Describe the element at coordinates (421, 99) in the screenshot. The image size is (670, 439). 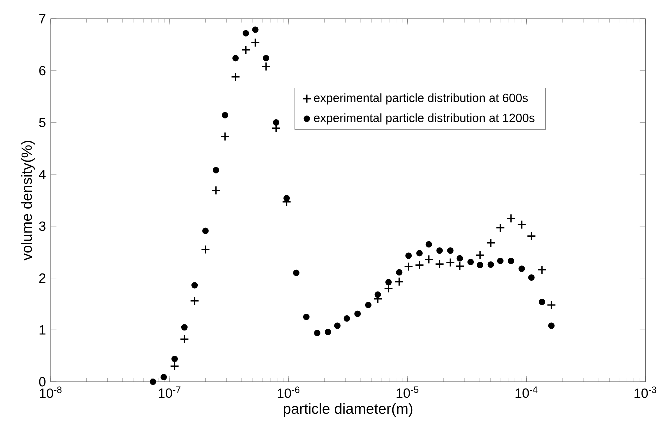
I see `legend-label: experimental particle distribution at 600s` at that location.